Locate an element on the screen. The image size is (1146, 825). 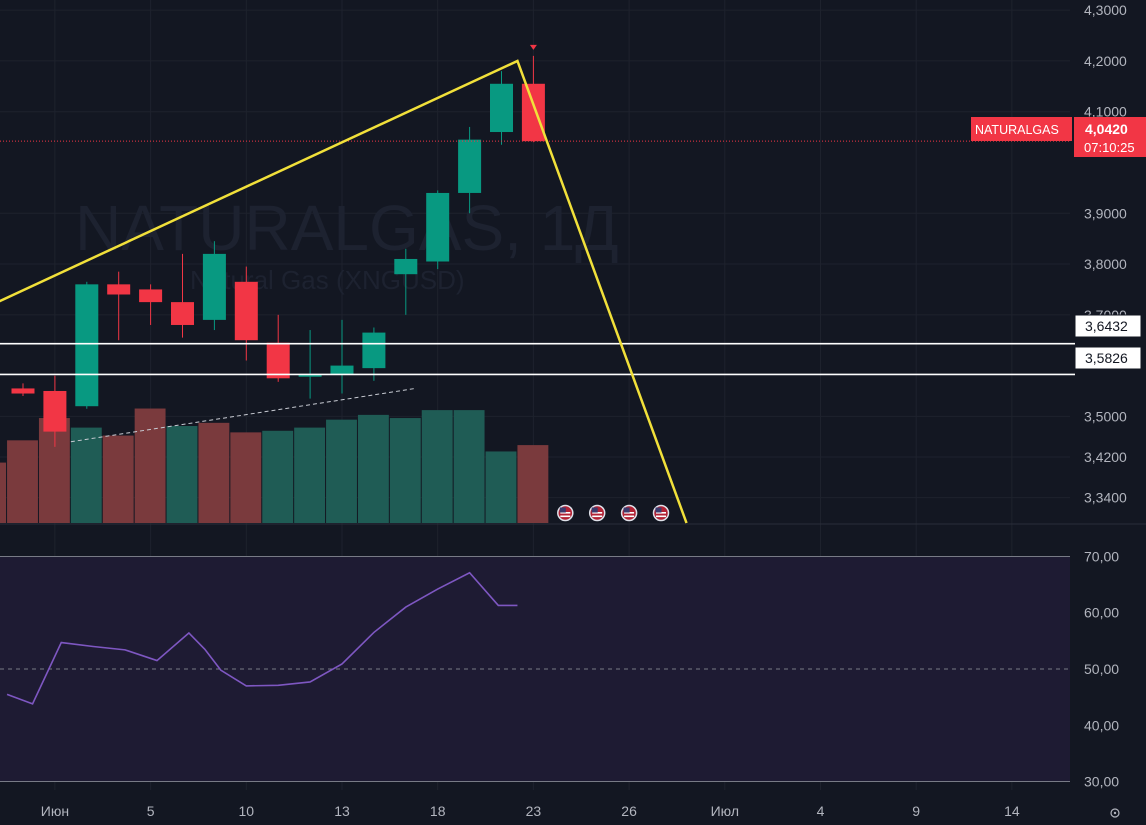
price-tag: 4,0420 is located at coordinates (1106, 129).